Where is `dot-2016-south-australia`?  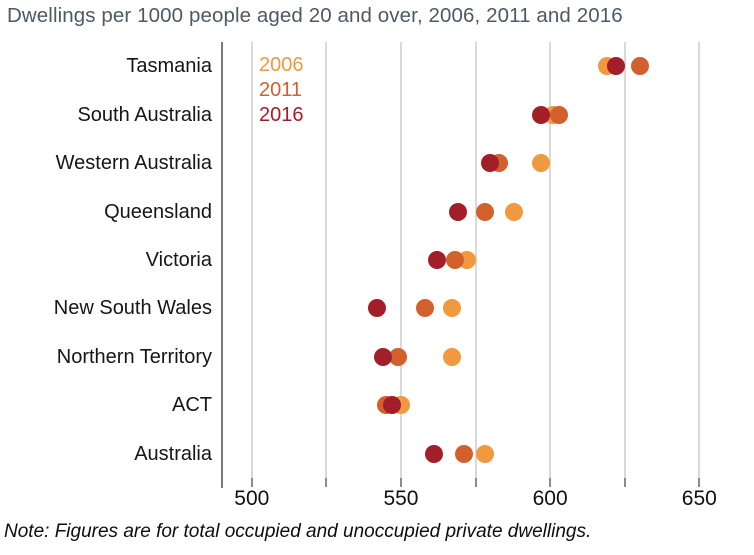 dot-2016-south-australia is located at coordinates (541, 114).